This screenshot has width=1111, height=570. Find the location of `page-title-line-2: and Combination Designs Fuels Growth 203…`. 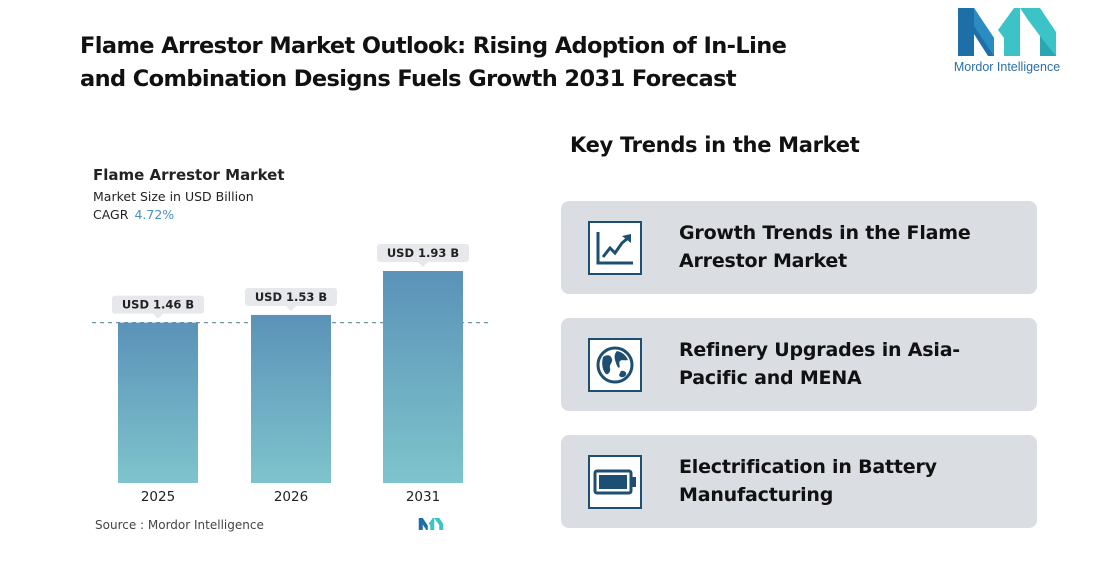

page-title-line-2: and Combination Designs Fuels Growth 203… is located at coordinates (408, 79).